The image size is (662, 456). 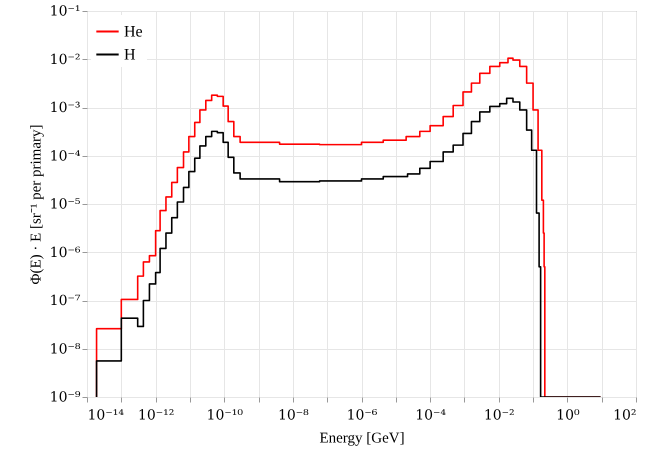 I want to click on y-tick-label: 10⁻⁷, so click(x=65, y=301).